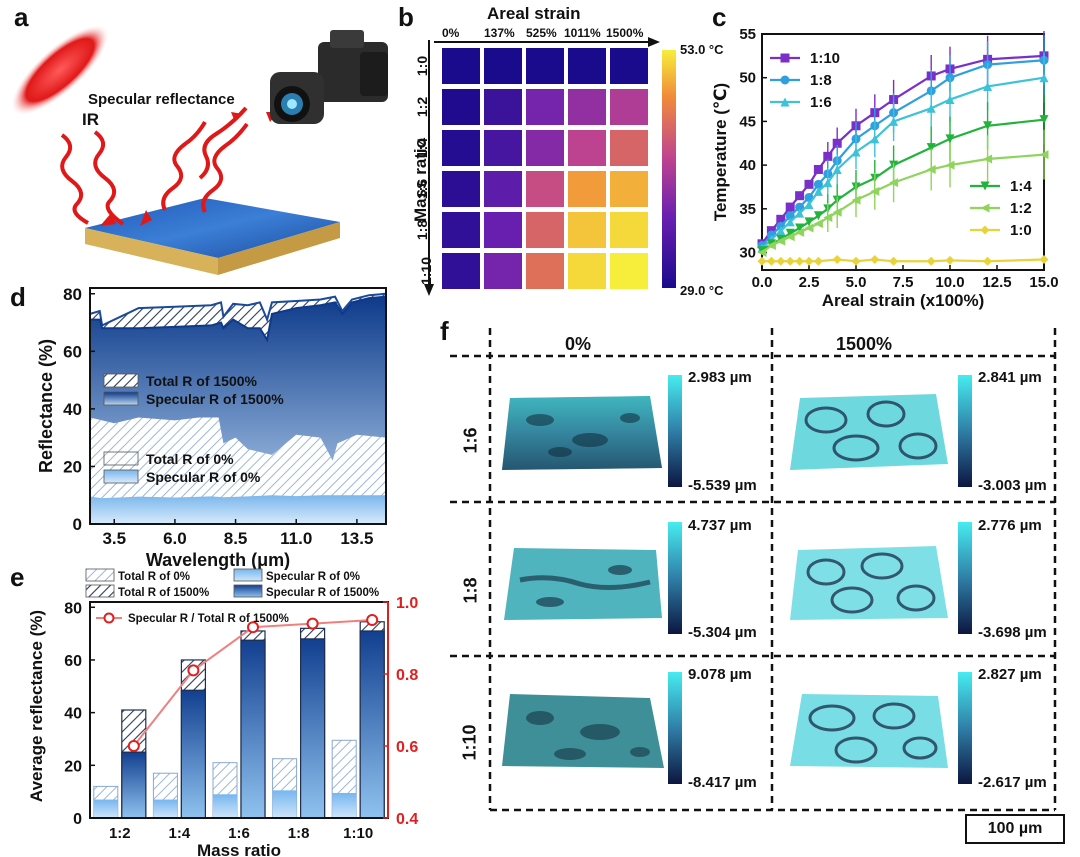 Image resolution: width=1080 pixels, height=857 pixels. Describe the element at coordinates (151, 251) in the screenshot. I see `sample-slab-side` at that location.